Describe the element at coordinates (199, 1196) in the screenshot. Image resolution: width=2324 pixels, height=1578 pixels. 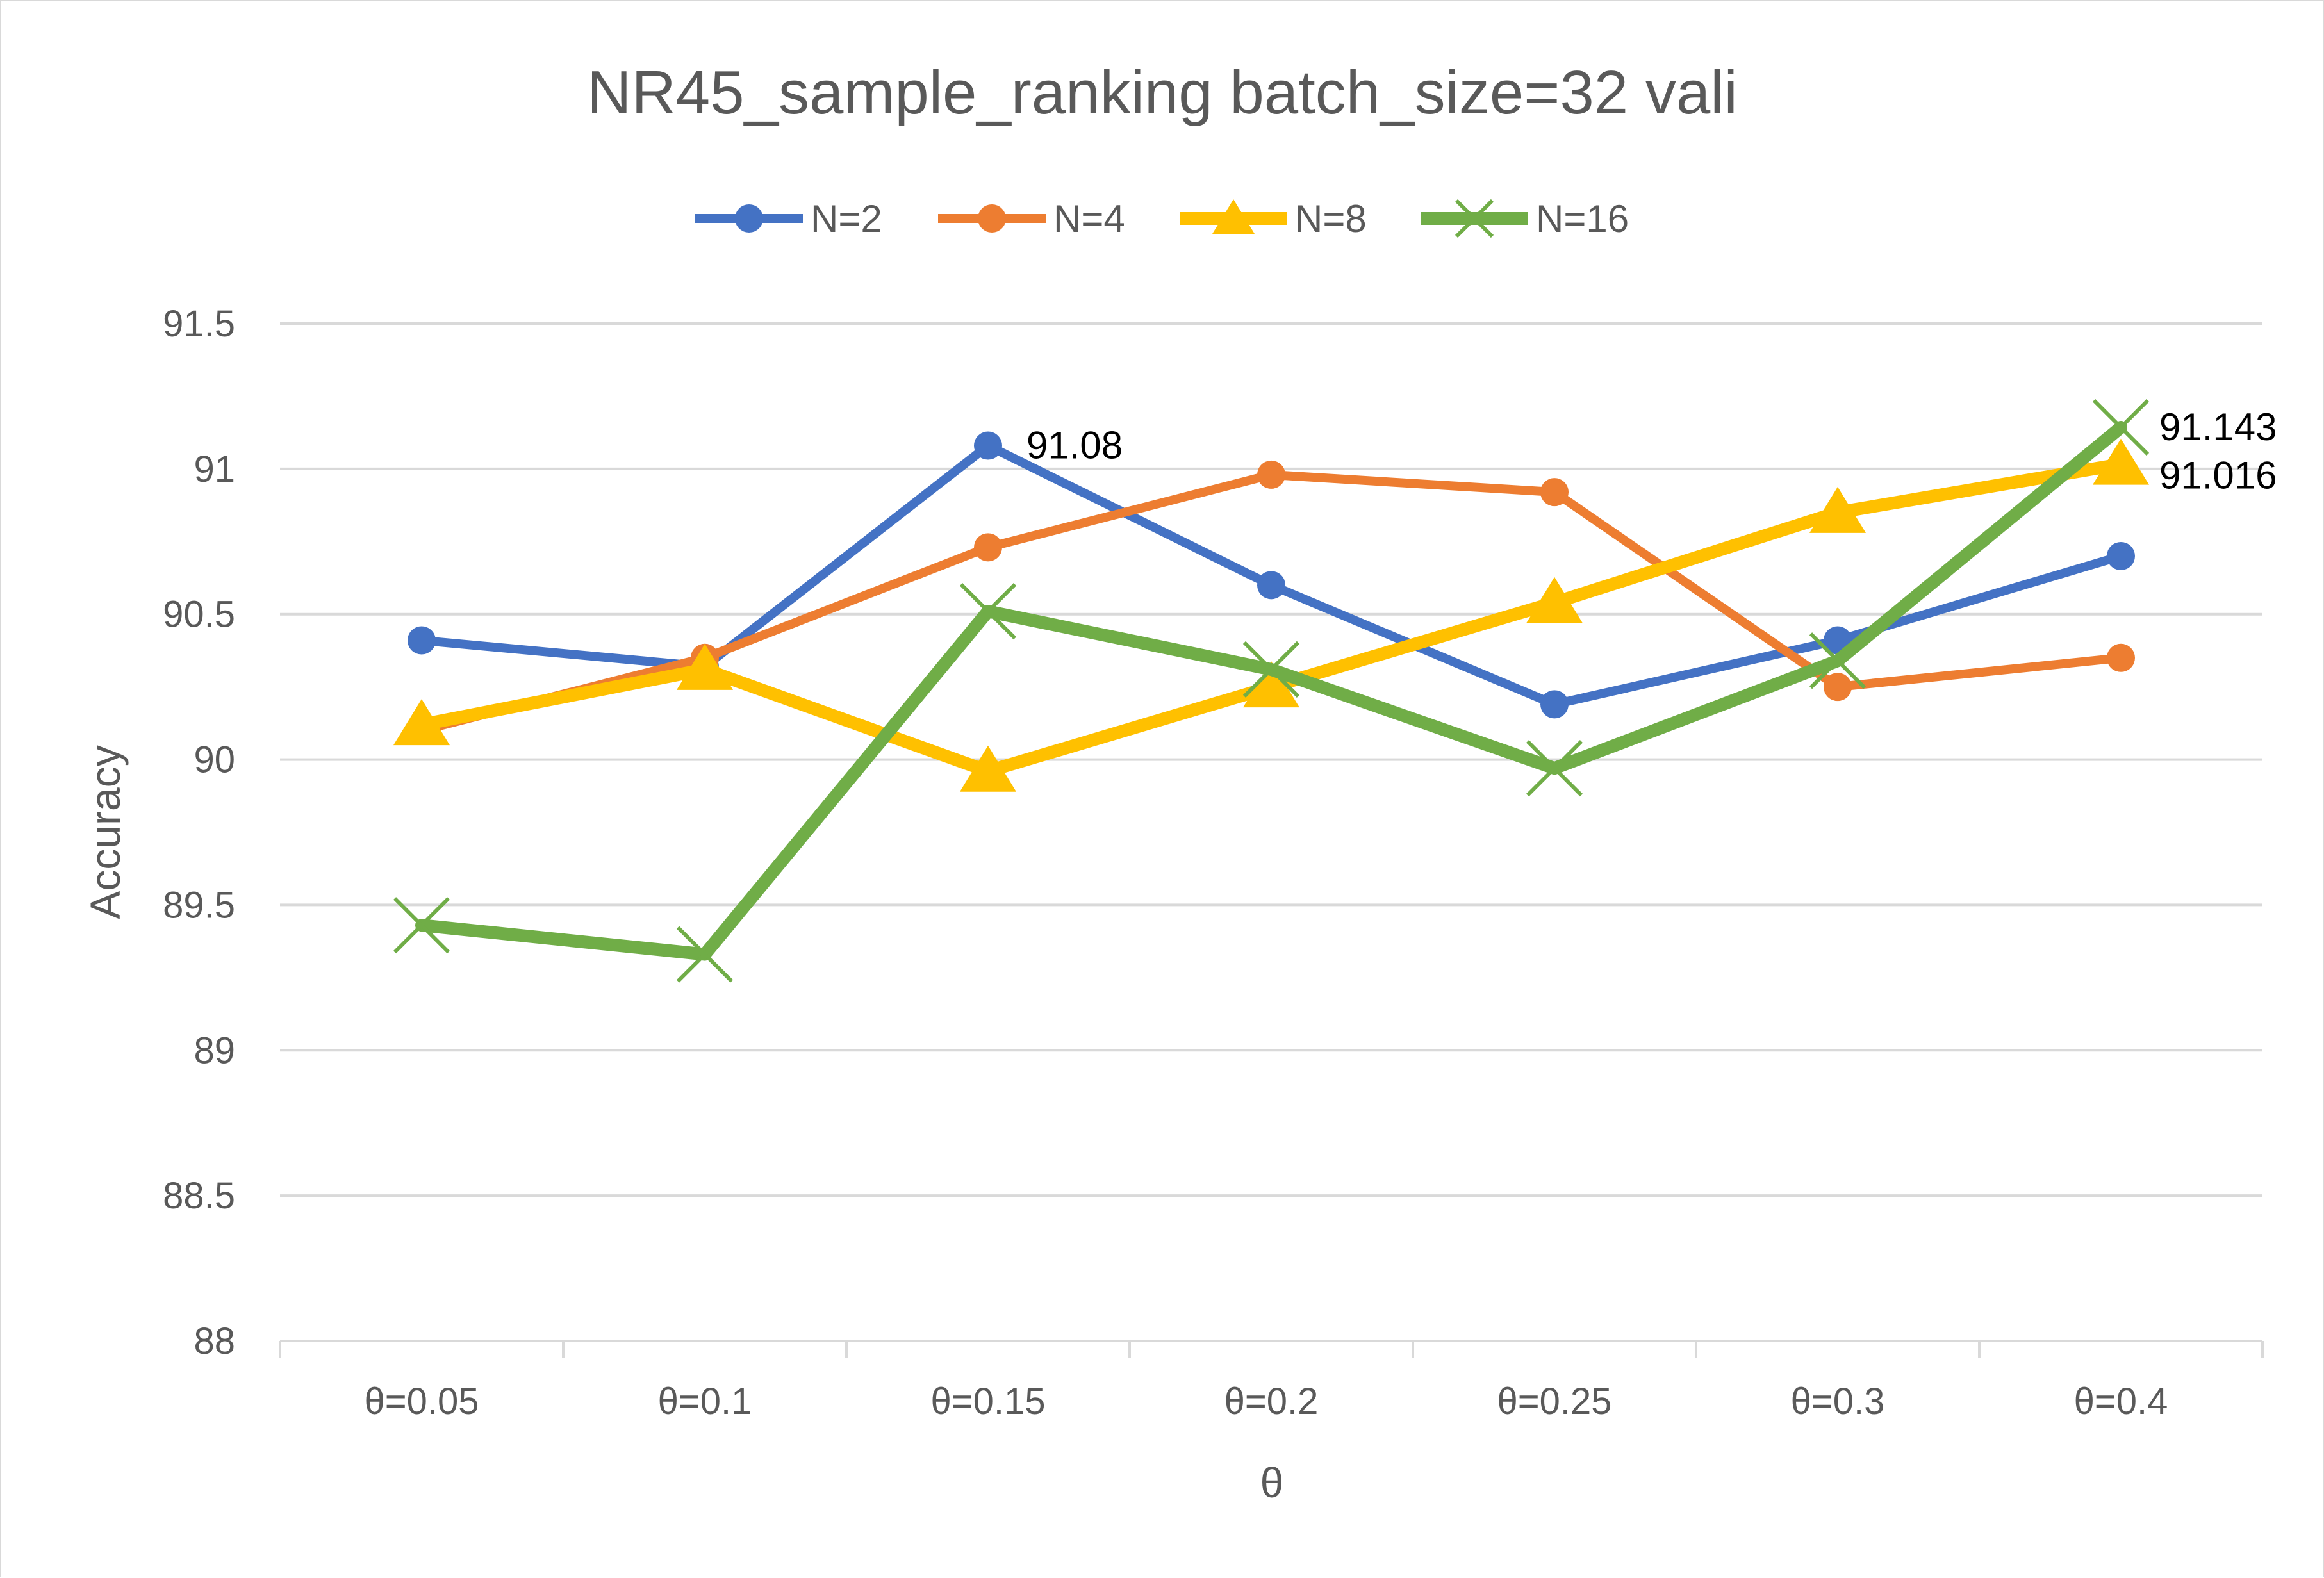
I see `y-tick-label: 88.5` at that location.